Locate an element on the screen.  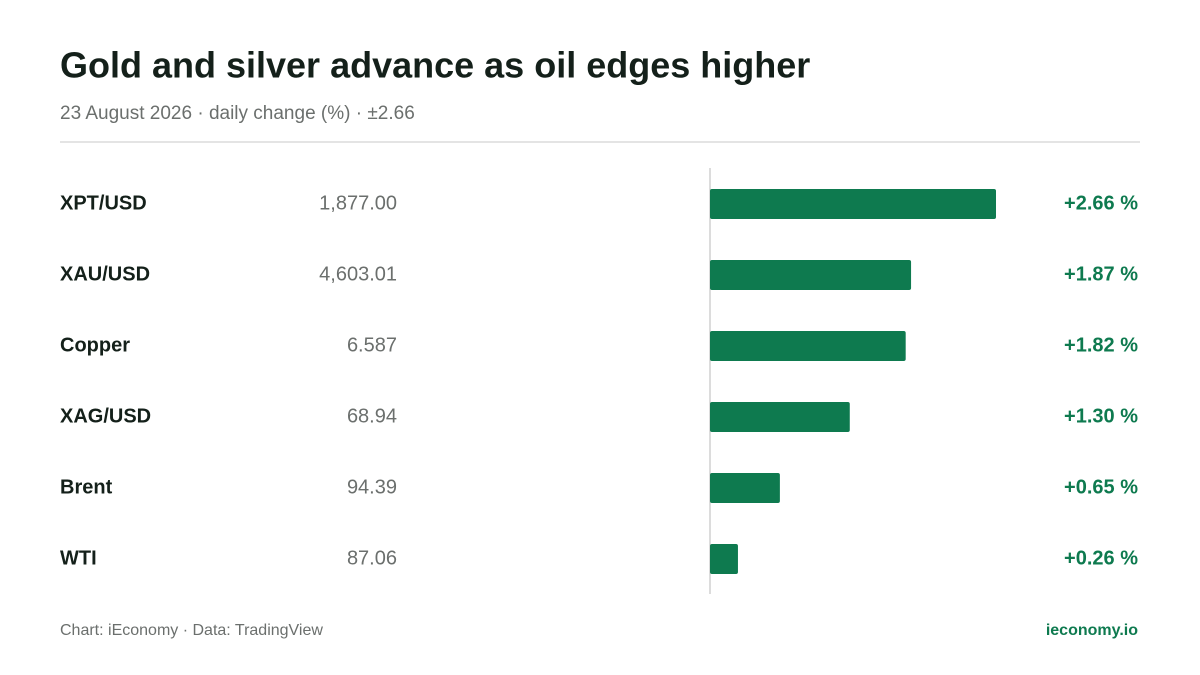
row-label: Copper is located at coordinates (95, 345).